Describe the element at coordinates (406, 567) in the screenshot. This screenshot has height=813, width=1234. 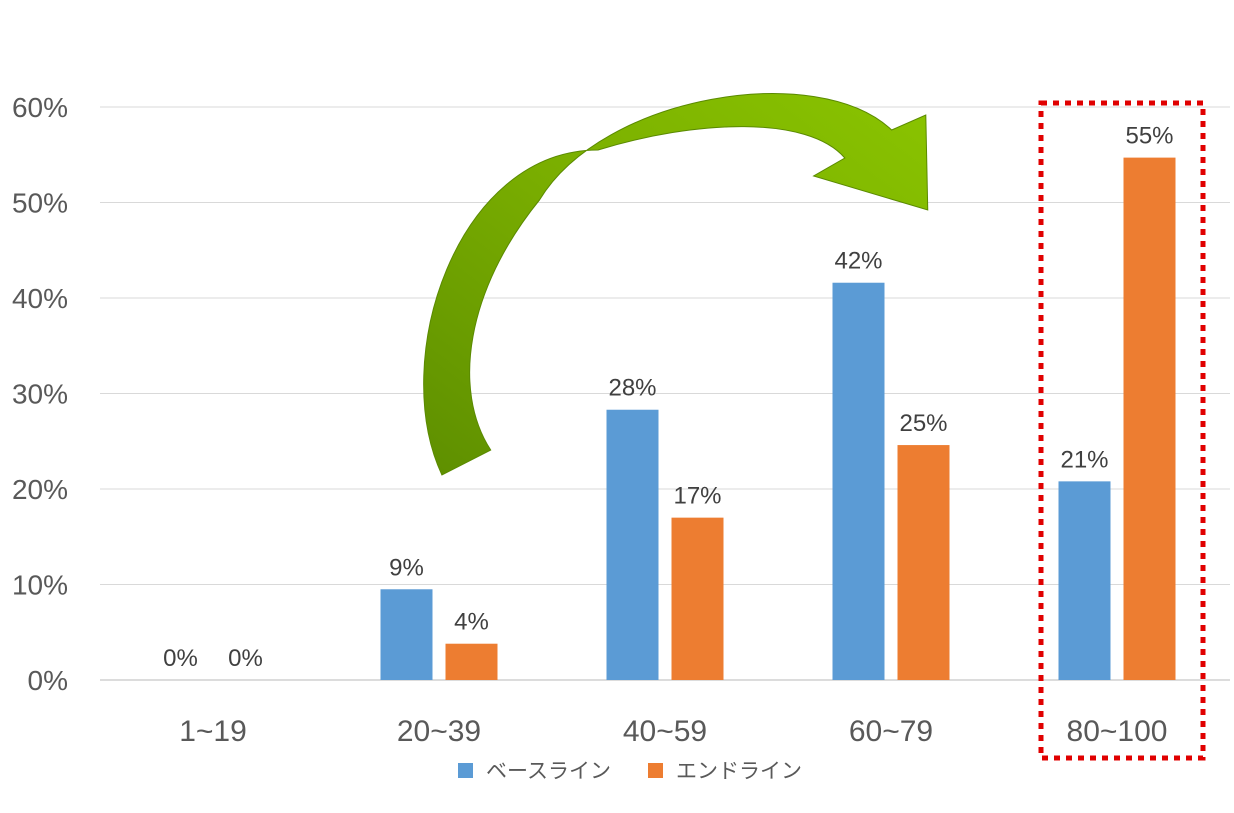
I see `data-label: 9%` at that location.